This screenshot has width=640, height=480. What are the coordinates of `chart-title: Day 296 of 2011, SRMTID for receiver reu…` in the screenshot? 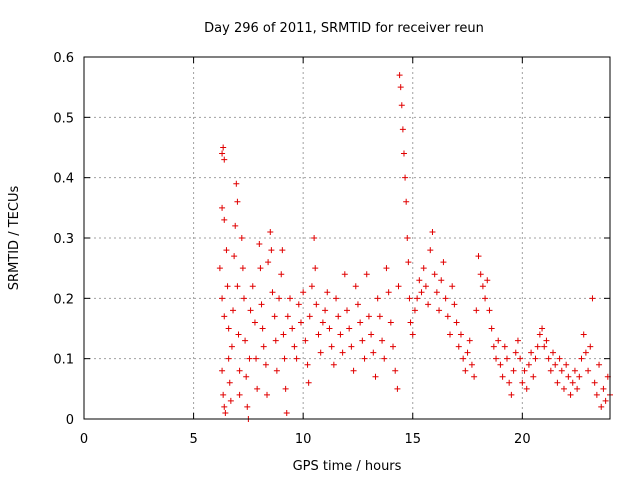 It's located at (344, 28).